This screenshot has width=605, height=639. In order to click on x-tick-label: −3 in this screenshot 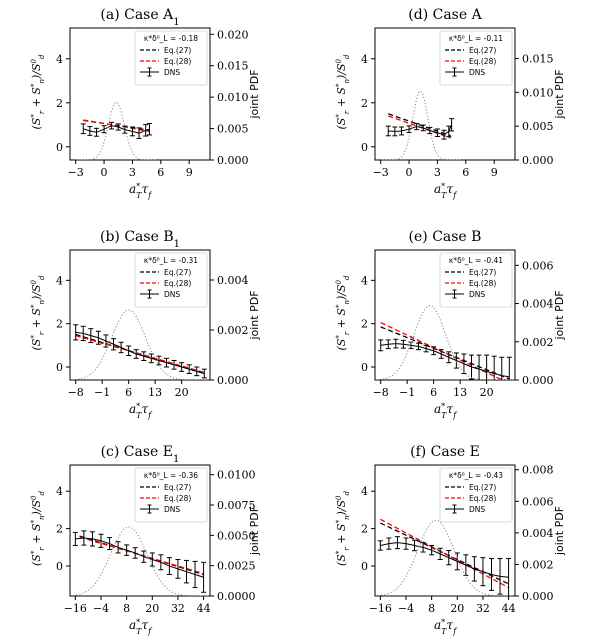, I will do `click(76, 172)`.